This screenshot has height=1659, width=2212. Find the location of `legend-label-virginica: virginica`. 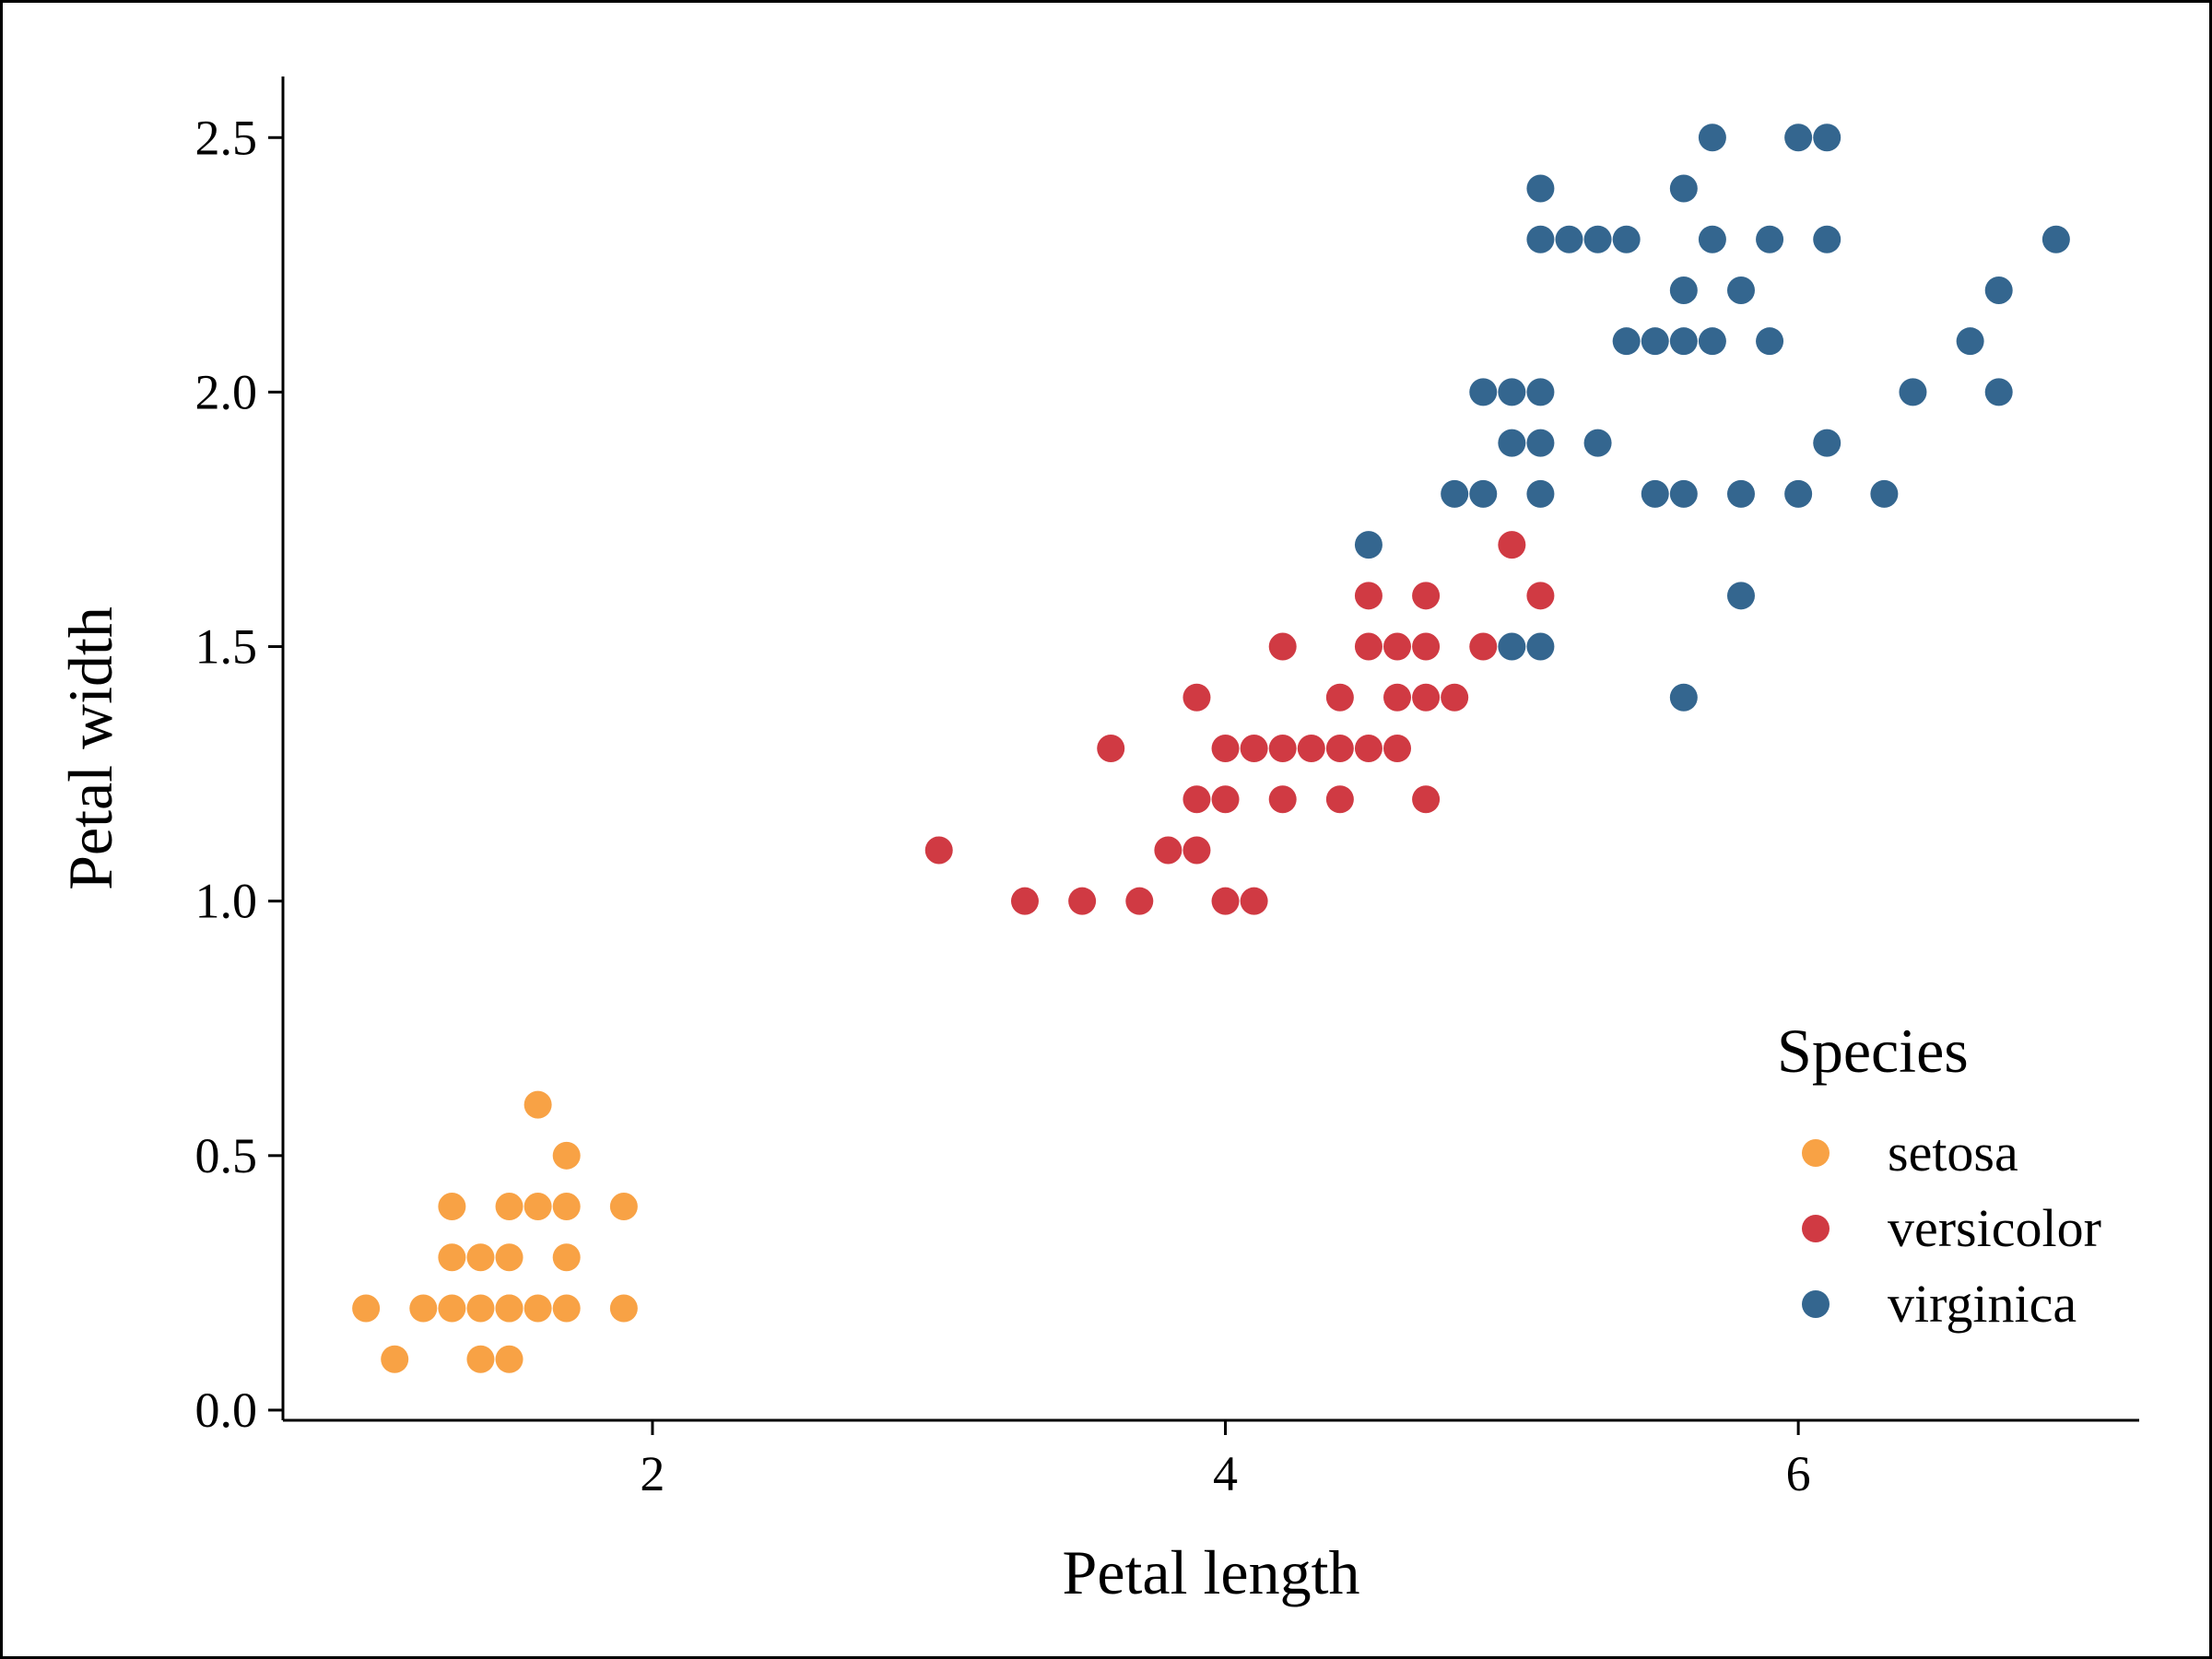

legend-label-virginica: virginica is located at coordinates (1982, 1304).